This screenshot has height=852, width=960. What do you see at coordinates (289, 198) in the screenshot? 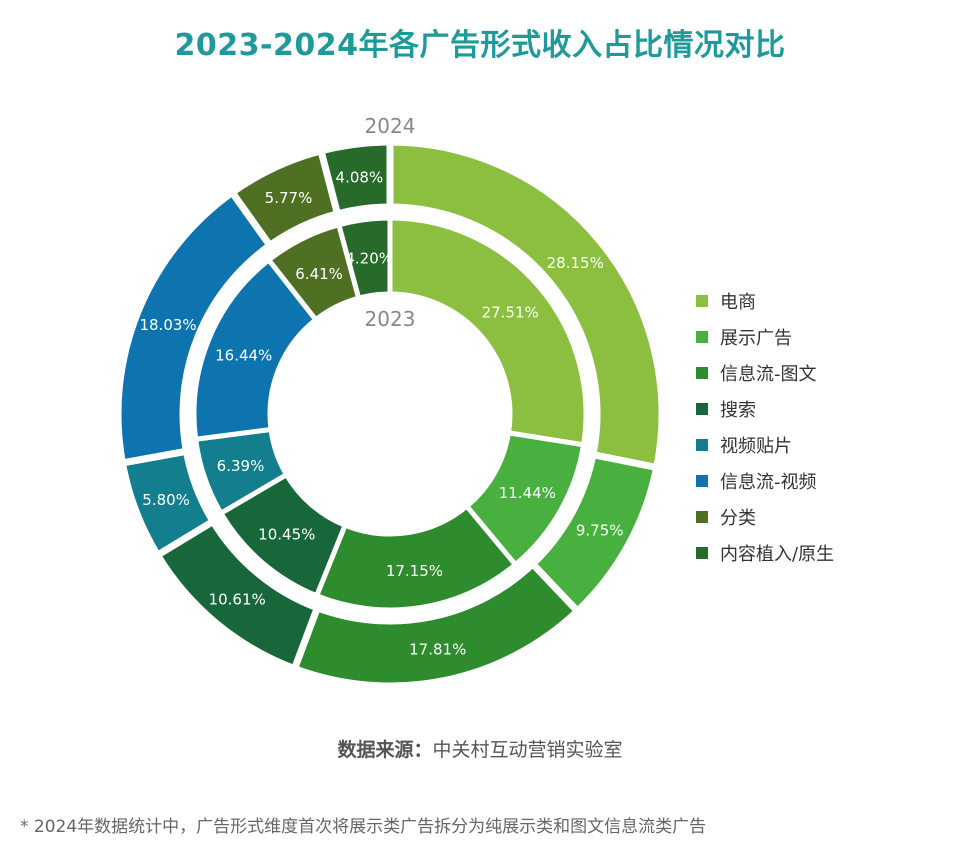
I see `outer-ring-data-label: 5.77%` at bounding box center [289, 198].